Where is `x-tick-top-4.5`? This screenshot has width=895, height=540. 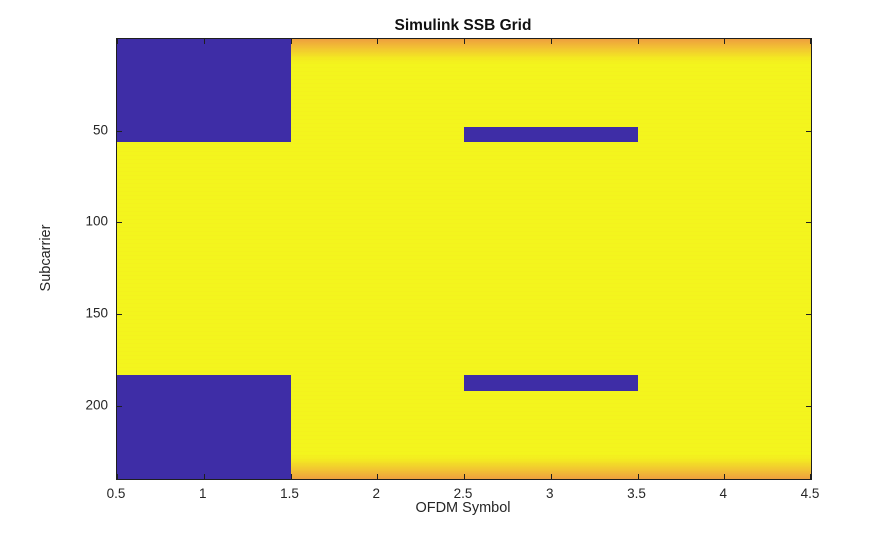
x-tick-top-4.5 is located at coordinates (810, 41).